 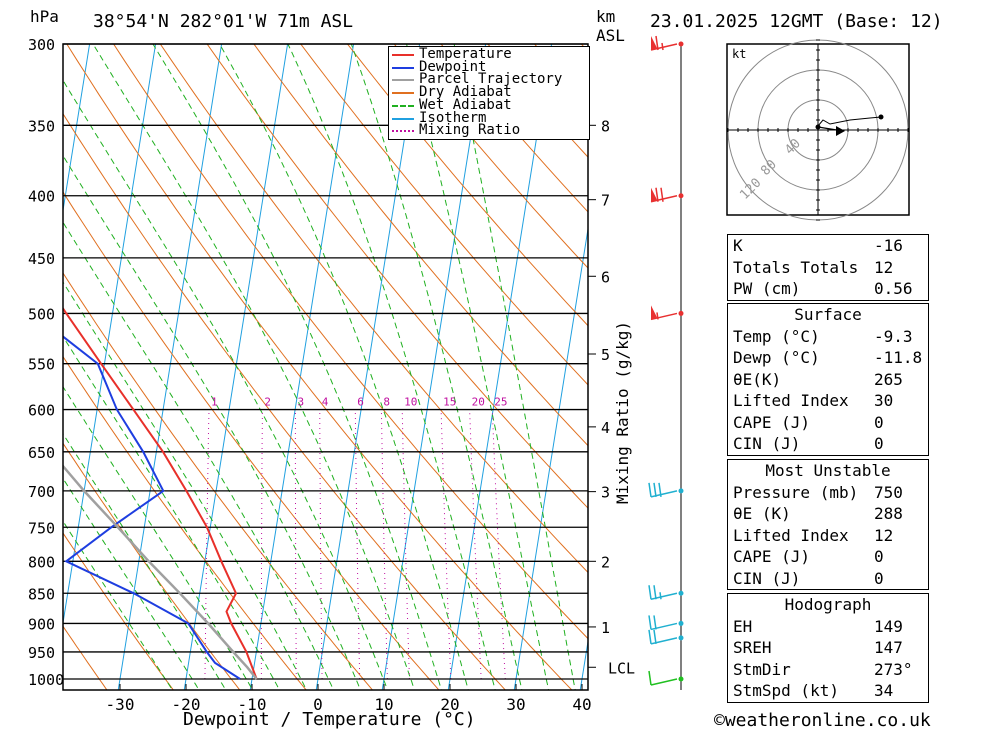 I want to click on temperature-tick-label: 0, so click(x=318, y=704).